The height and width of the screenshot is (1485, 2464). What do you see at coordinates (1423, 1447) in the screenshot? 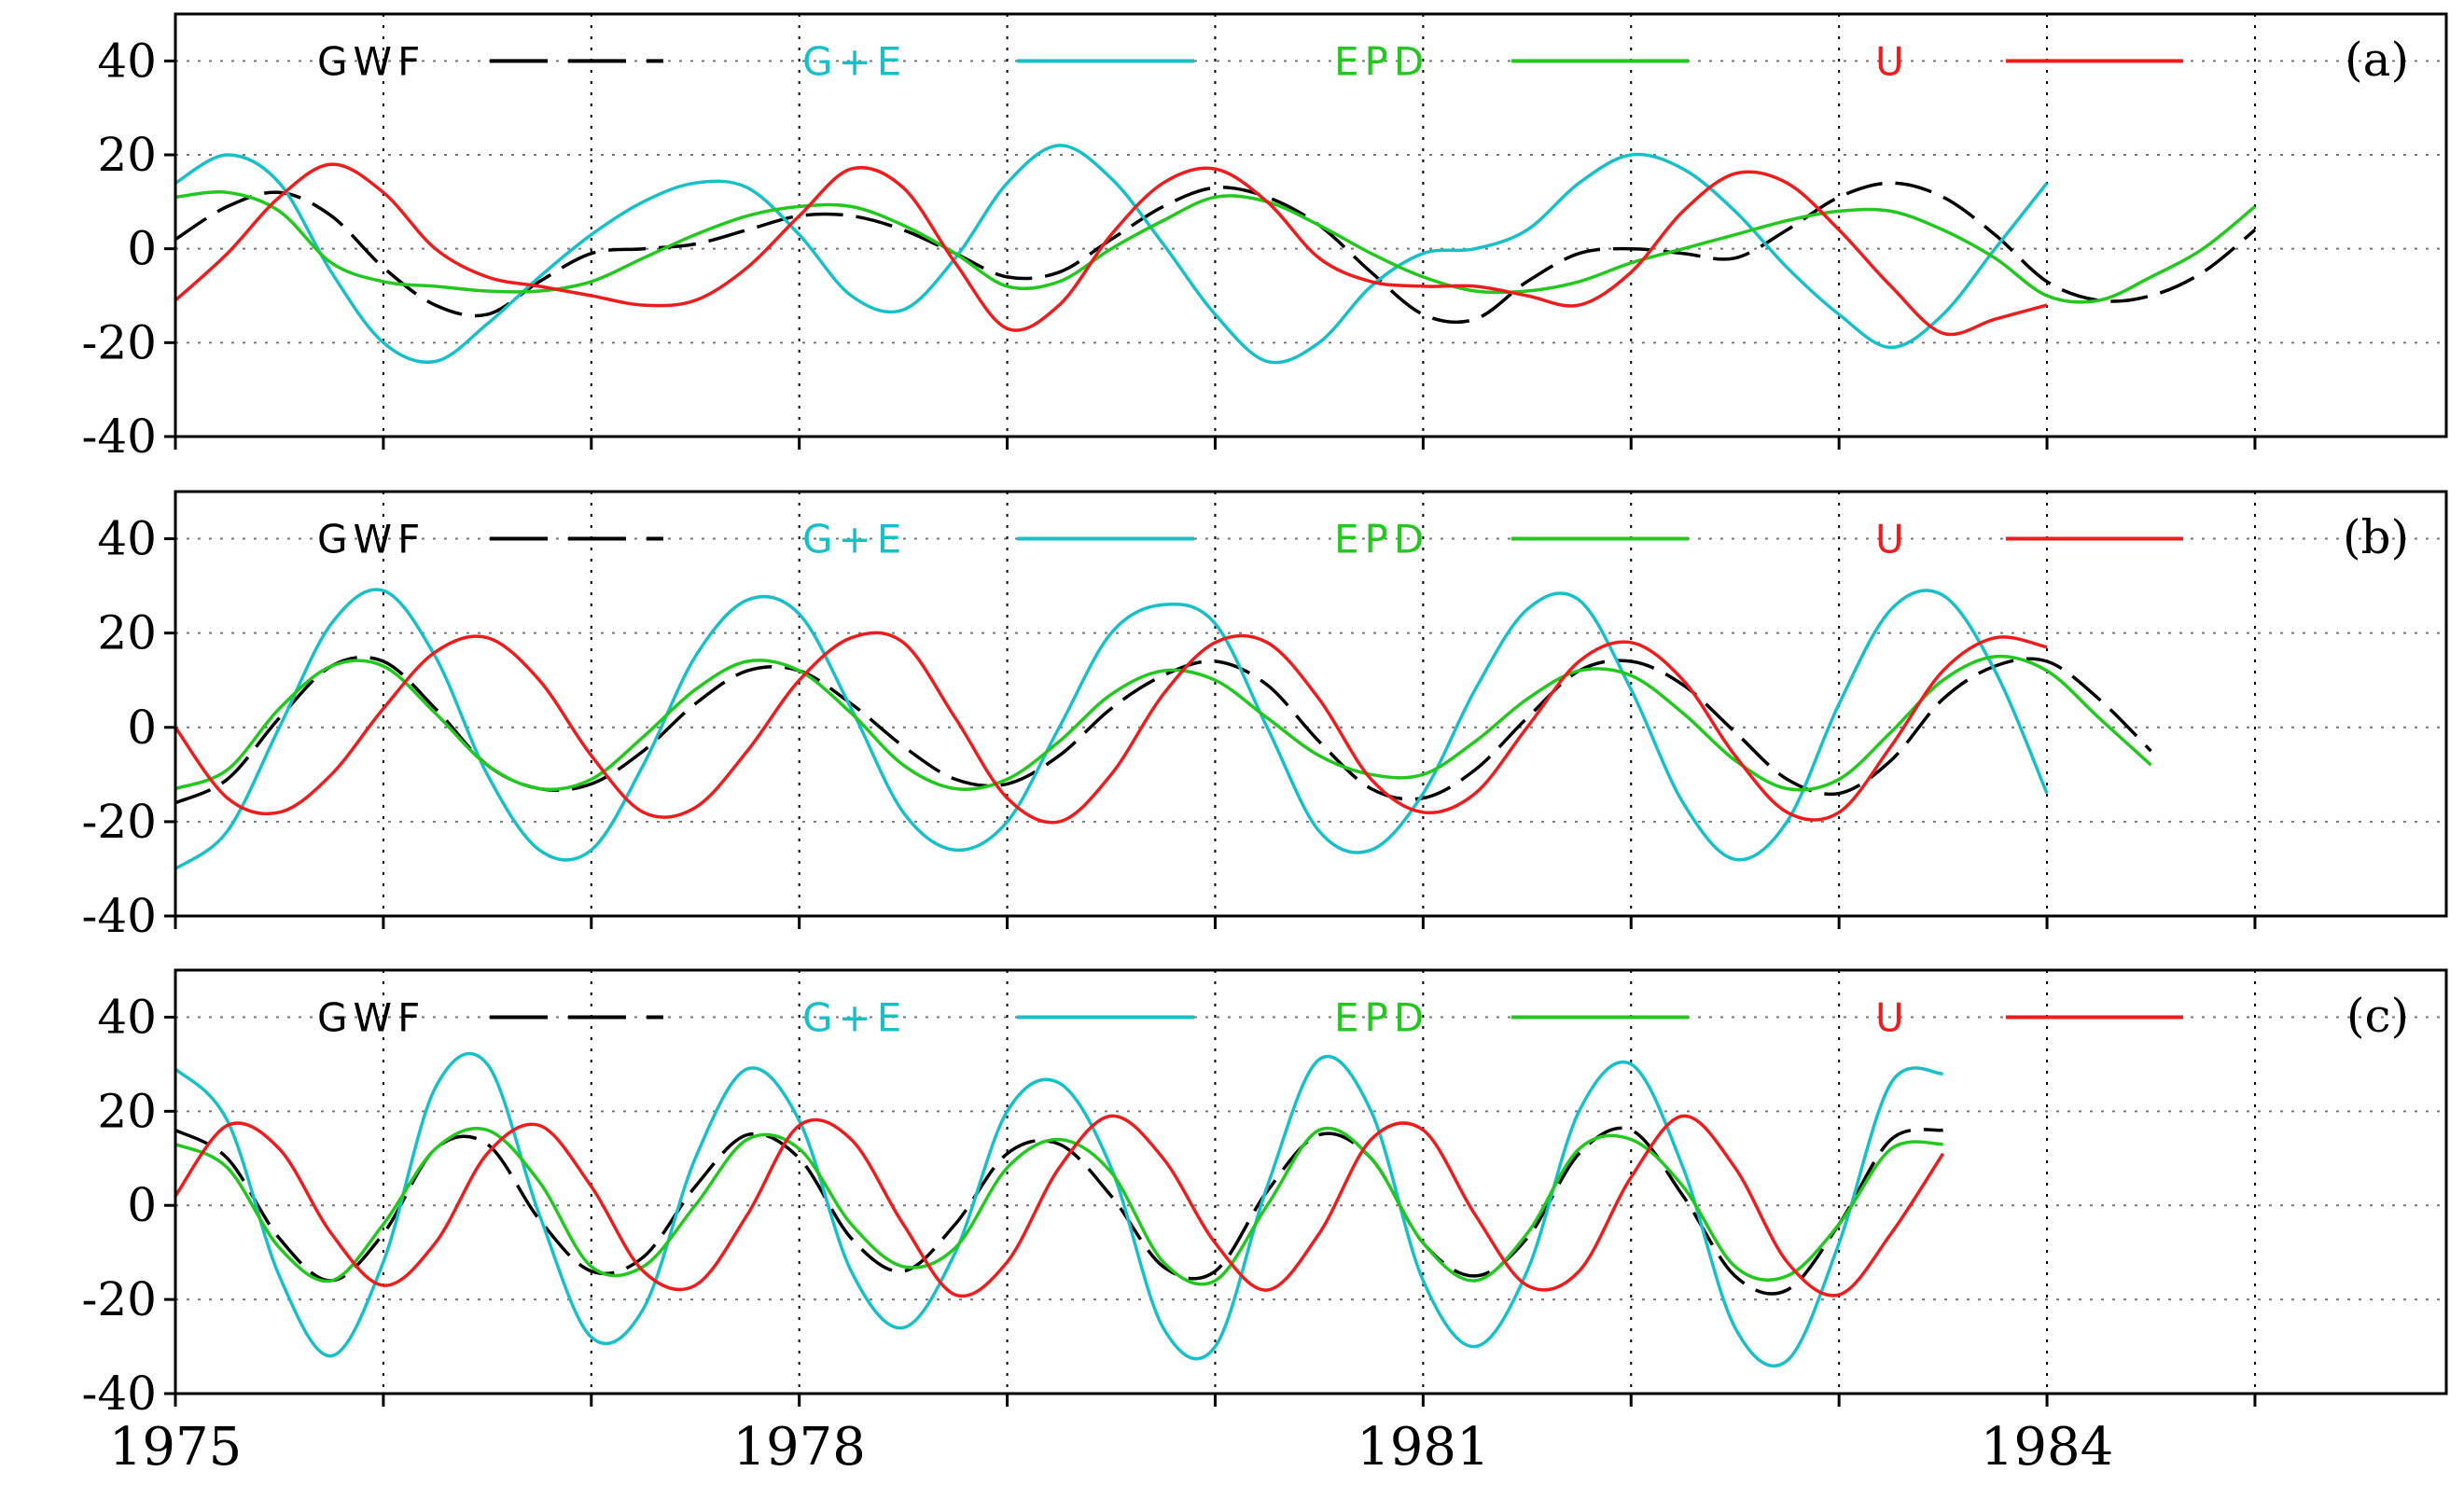
I see `x-tick-label: 1981` at bounding box center [1423, 1447].